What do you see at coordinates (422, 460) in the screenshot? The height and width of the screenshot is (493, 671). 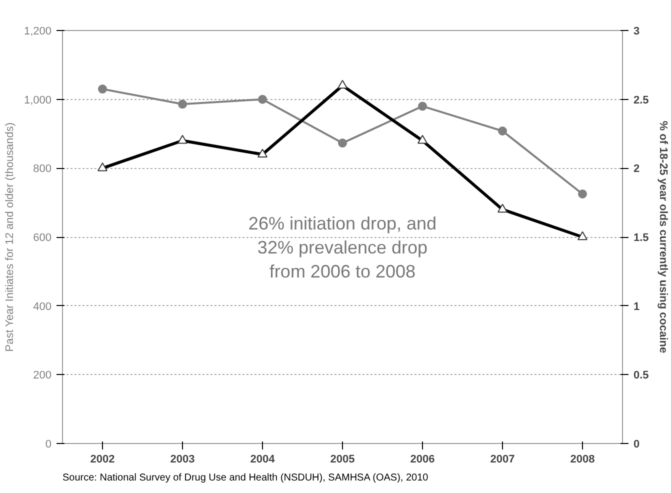 I see `x-tick-label: 2006` at bounding box center [422, 460].